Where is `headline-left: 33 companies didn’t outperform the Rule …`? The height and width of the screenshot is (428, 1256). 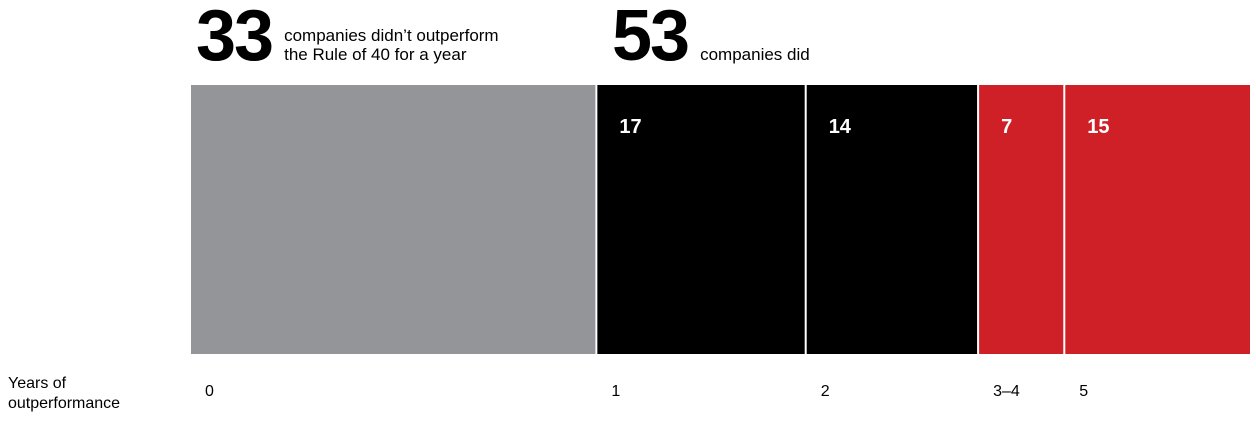 headline-left: 33 companies didn’t outperform the Rule … is located at coordinates (347, 38).